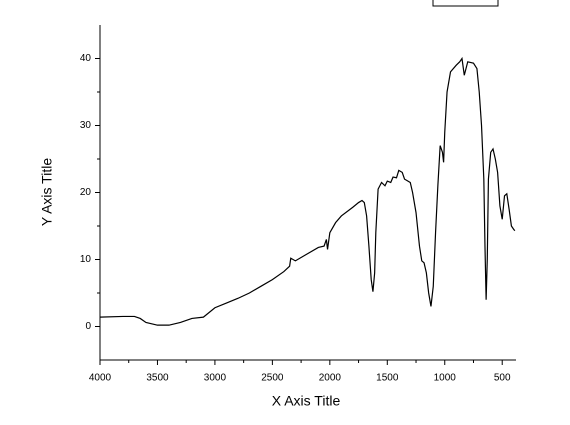 The width and height of the screenshot is (570, 425). Describe the element at coordinates (465, 3) in the screenshot. I see `legend-box` at that location.